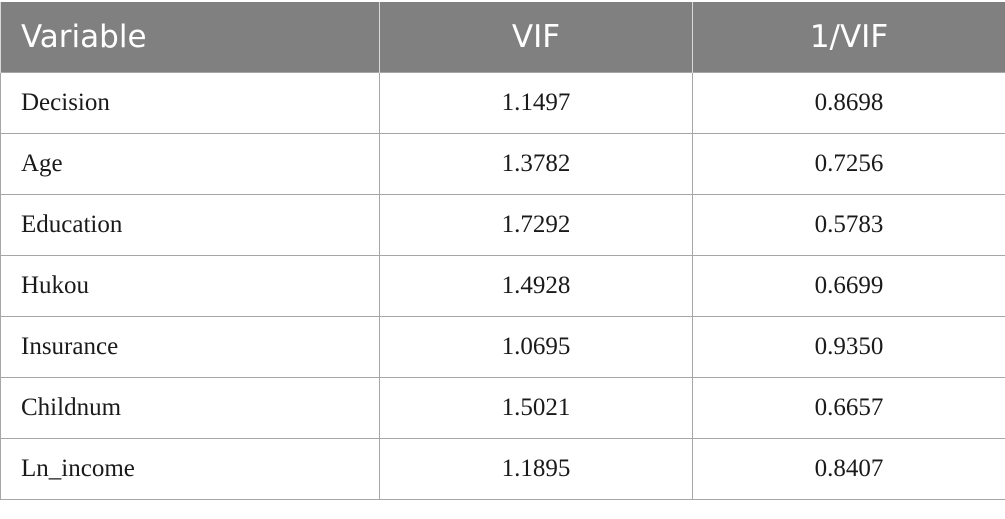 This screenshot has width=1005, height=519. Describe the element at coordinates (848, 347) in the screenshot. I see `cell-inverse-vif: 0.9350` at that location.